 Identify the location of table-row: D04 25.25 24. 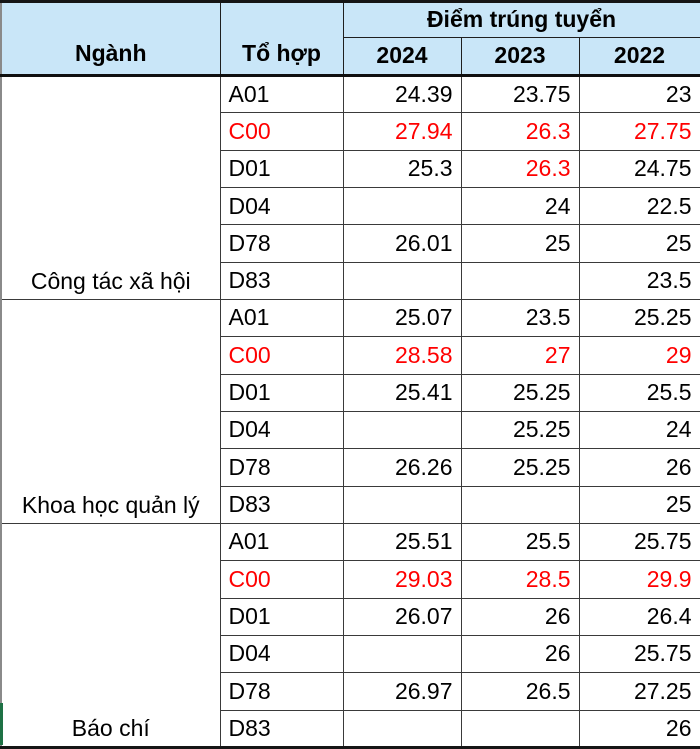
(350, 430).